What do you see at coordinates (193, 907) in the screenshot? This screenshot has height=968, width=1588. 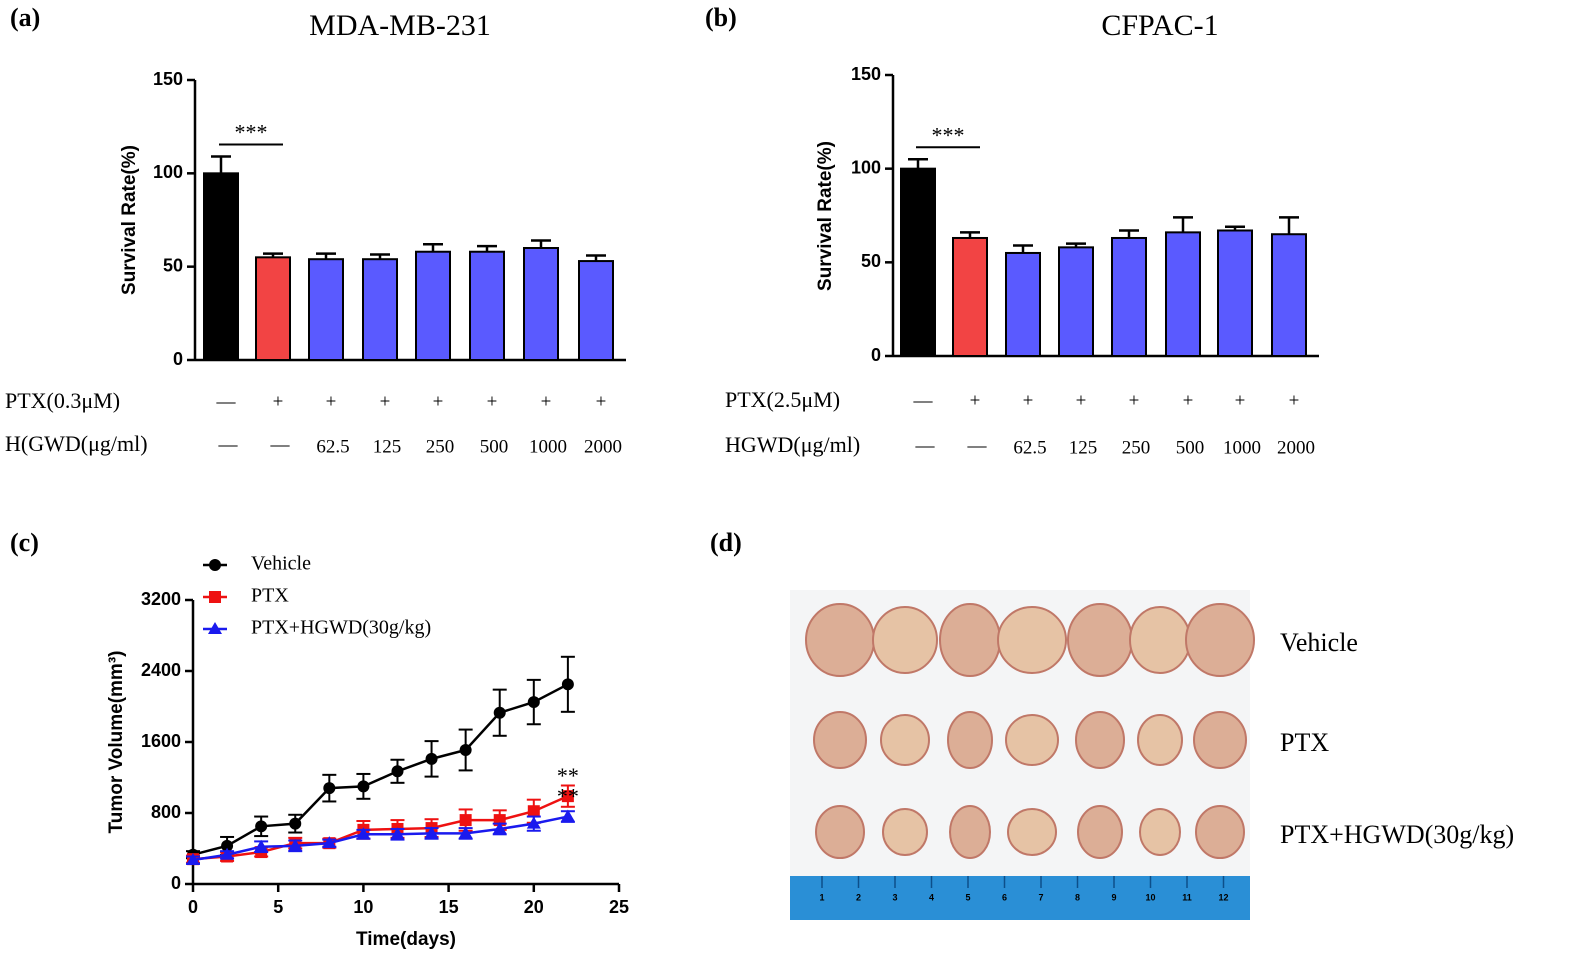 I see `x-tick-label: 0` at bounding box center [193, 907].